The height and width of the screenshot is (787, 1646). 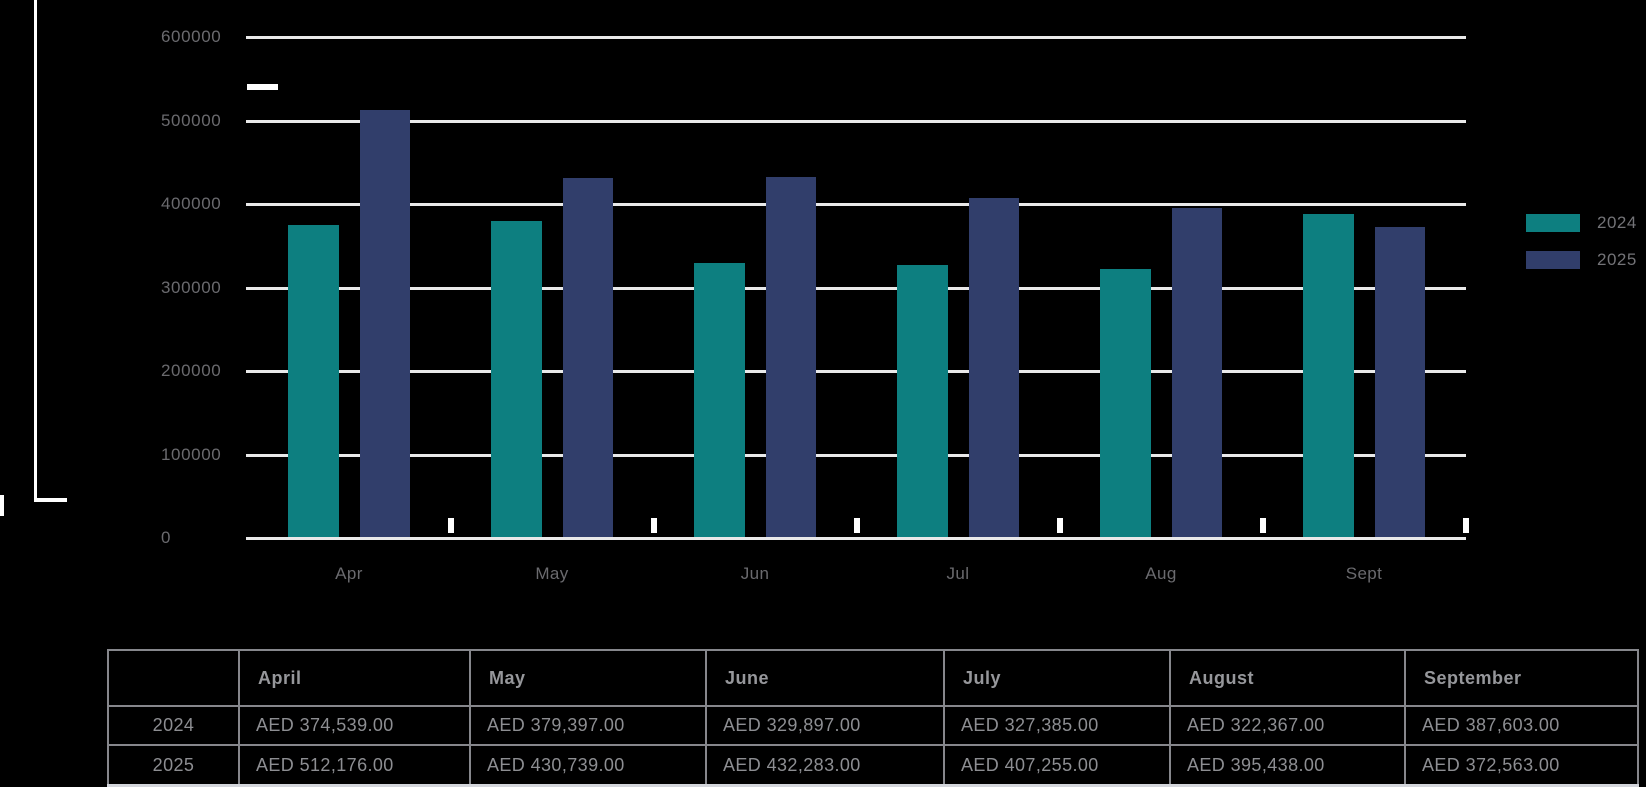 I want to click on legend-swatch-2025, so click(x=1553, y=260).